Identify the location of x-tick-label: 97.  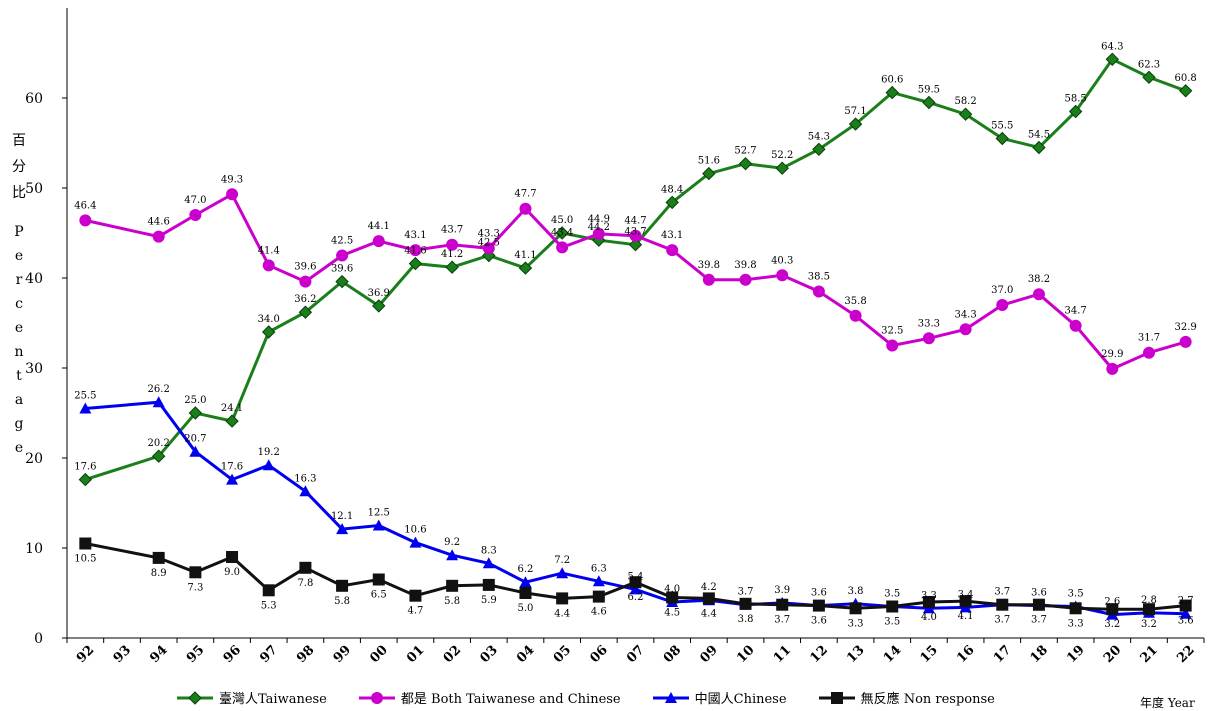
(268, 654).